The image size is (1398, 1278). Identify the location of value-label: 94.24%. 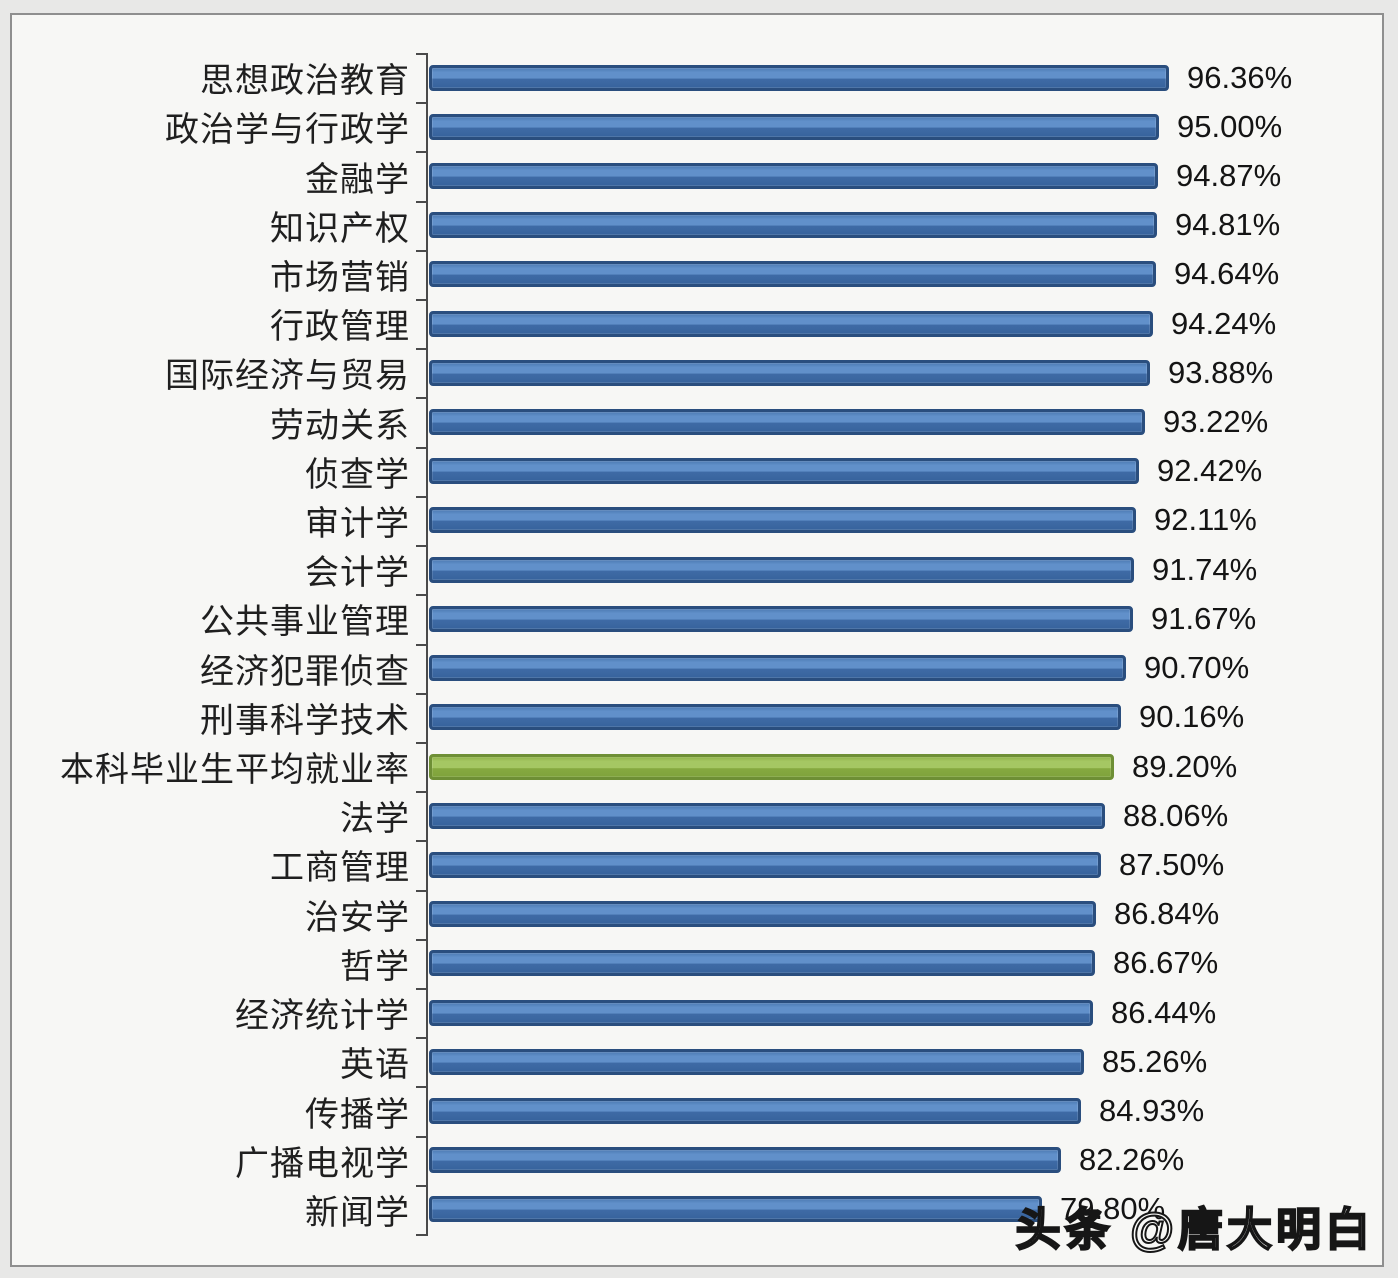
(1224, 323).